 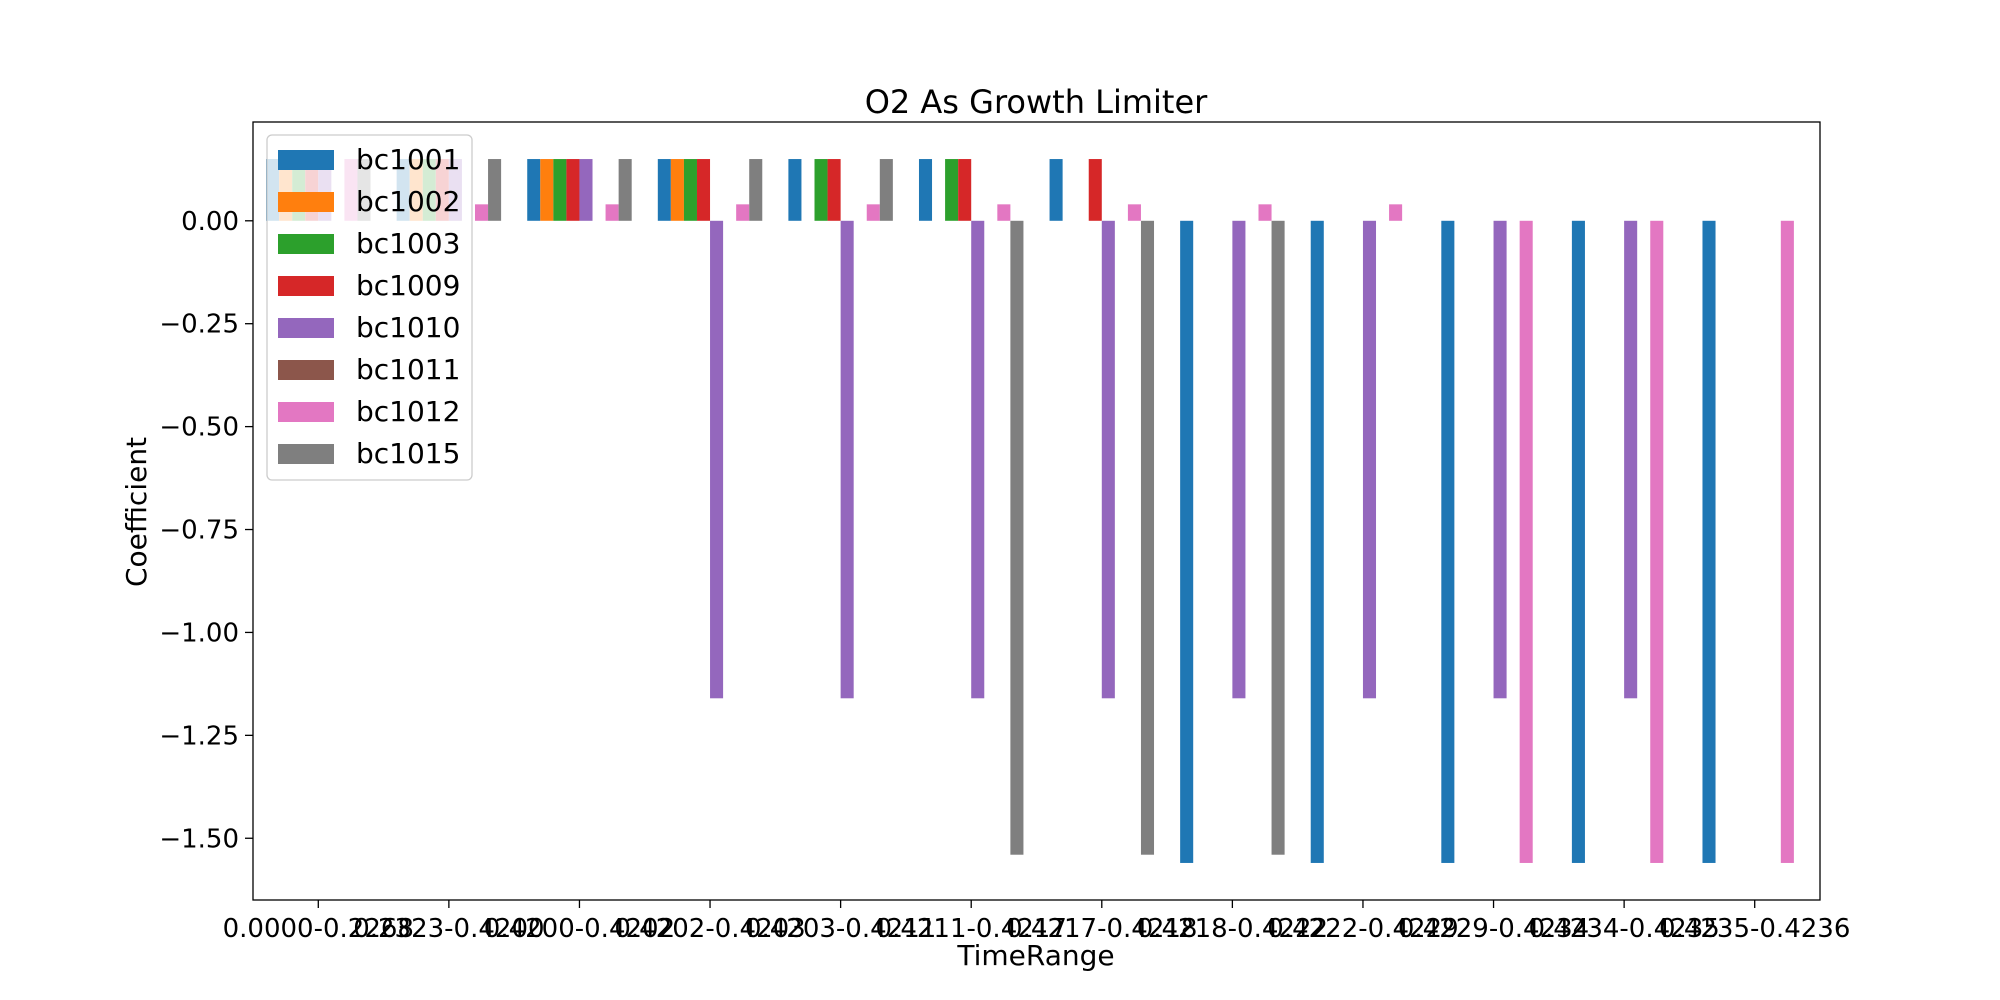 What do you see at coordinates (1493, 929) in the screenshot?
I see `x-tick-label: 0.4229-0.4234` at bounding box center [1493, 929].